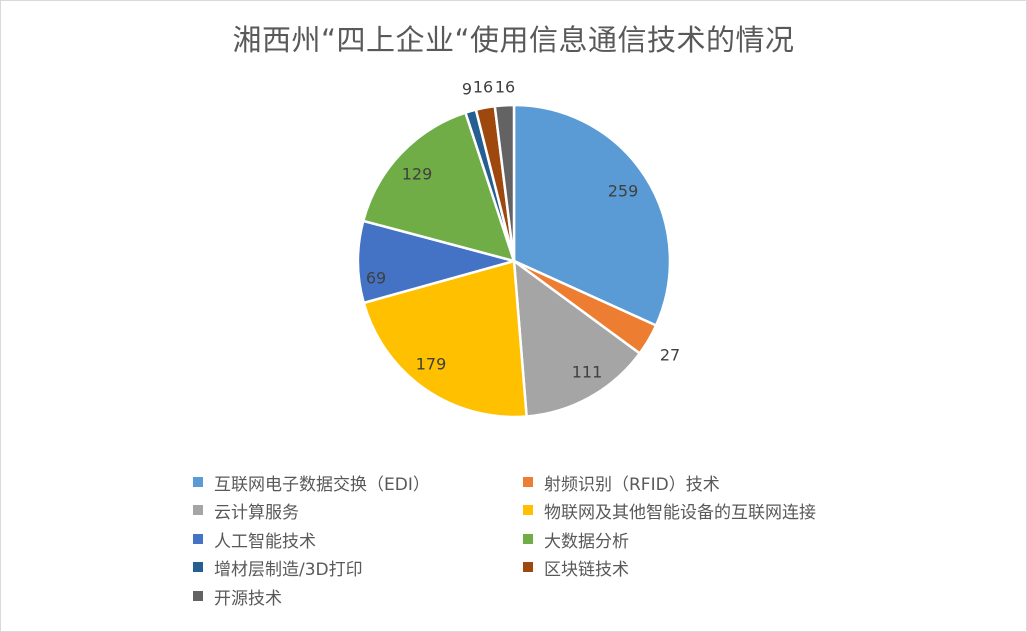 The width and height of the screenshot is (1027, 632). I want to click on legend-item: 物联网及其他智能设备的互联网连接, so click(669, 511).